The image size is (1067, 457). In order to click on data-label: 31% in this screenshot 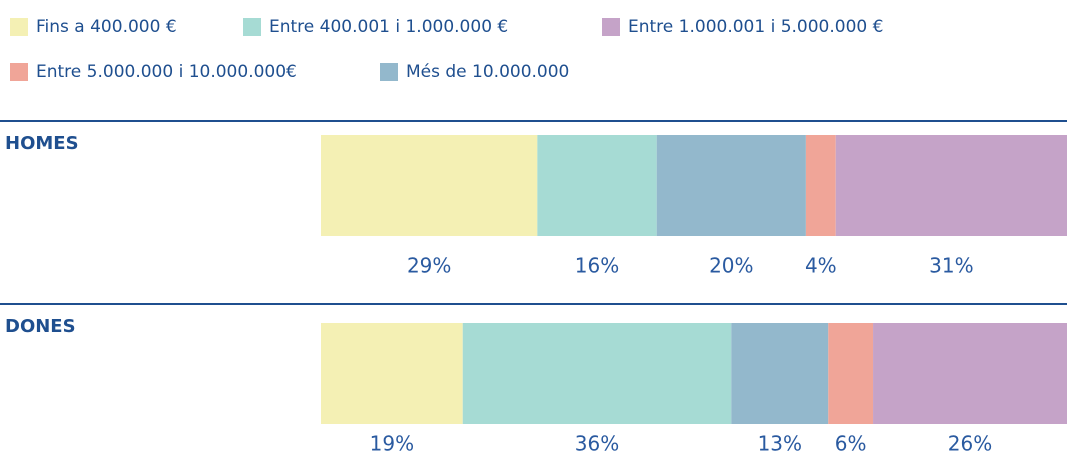, I will do `click(951, 266)`.